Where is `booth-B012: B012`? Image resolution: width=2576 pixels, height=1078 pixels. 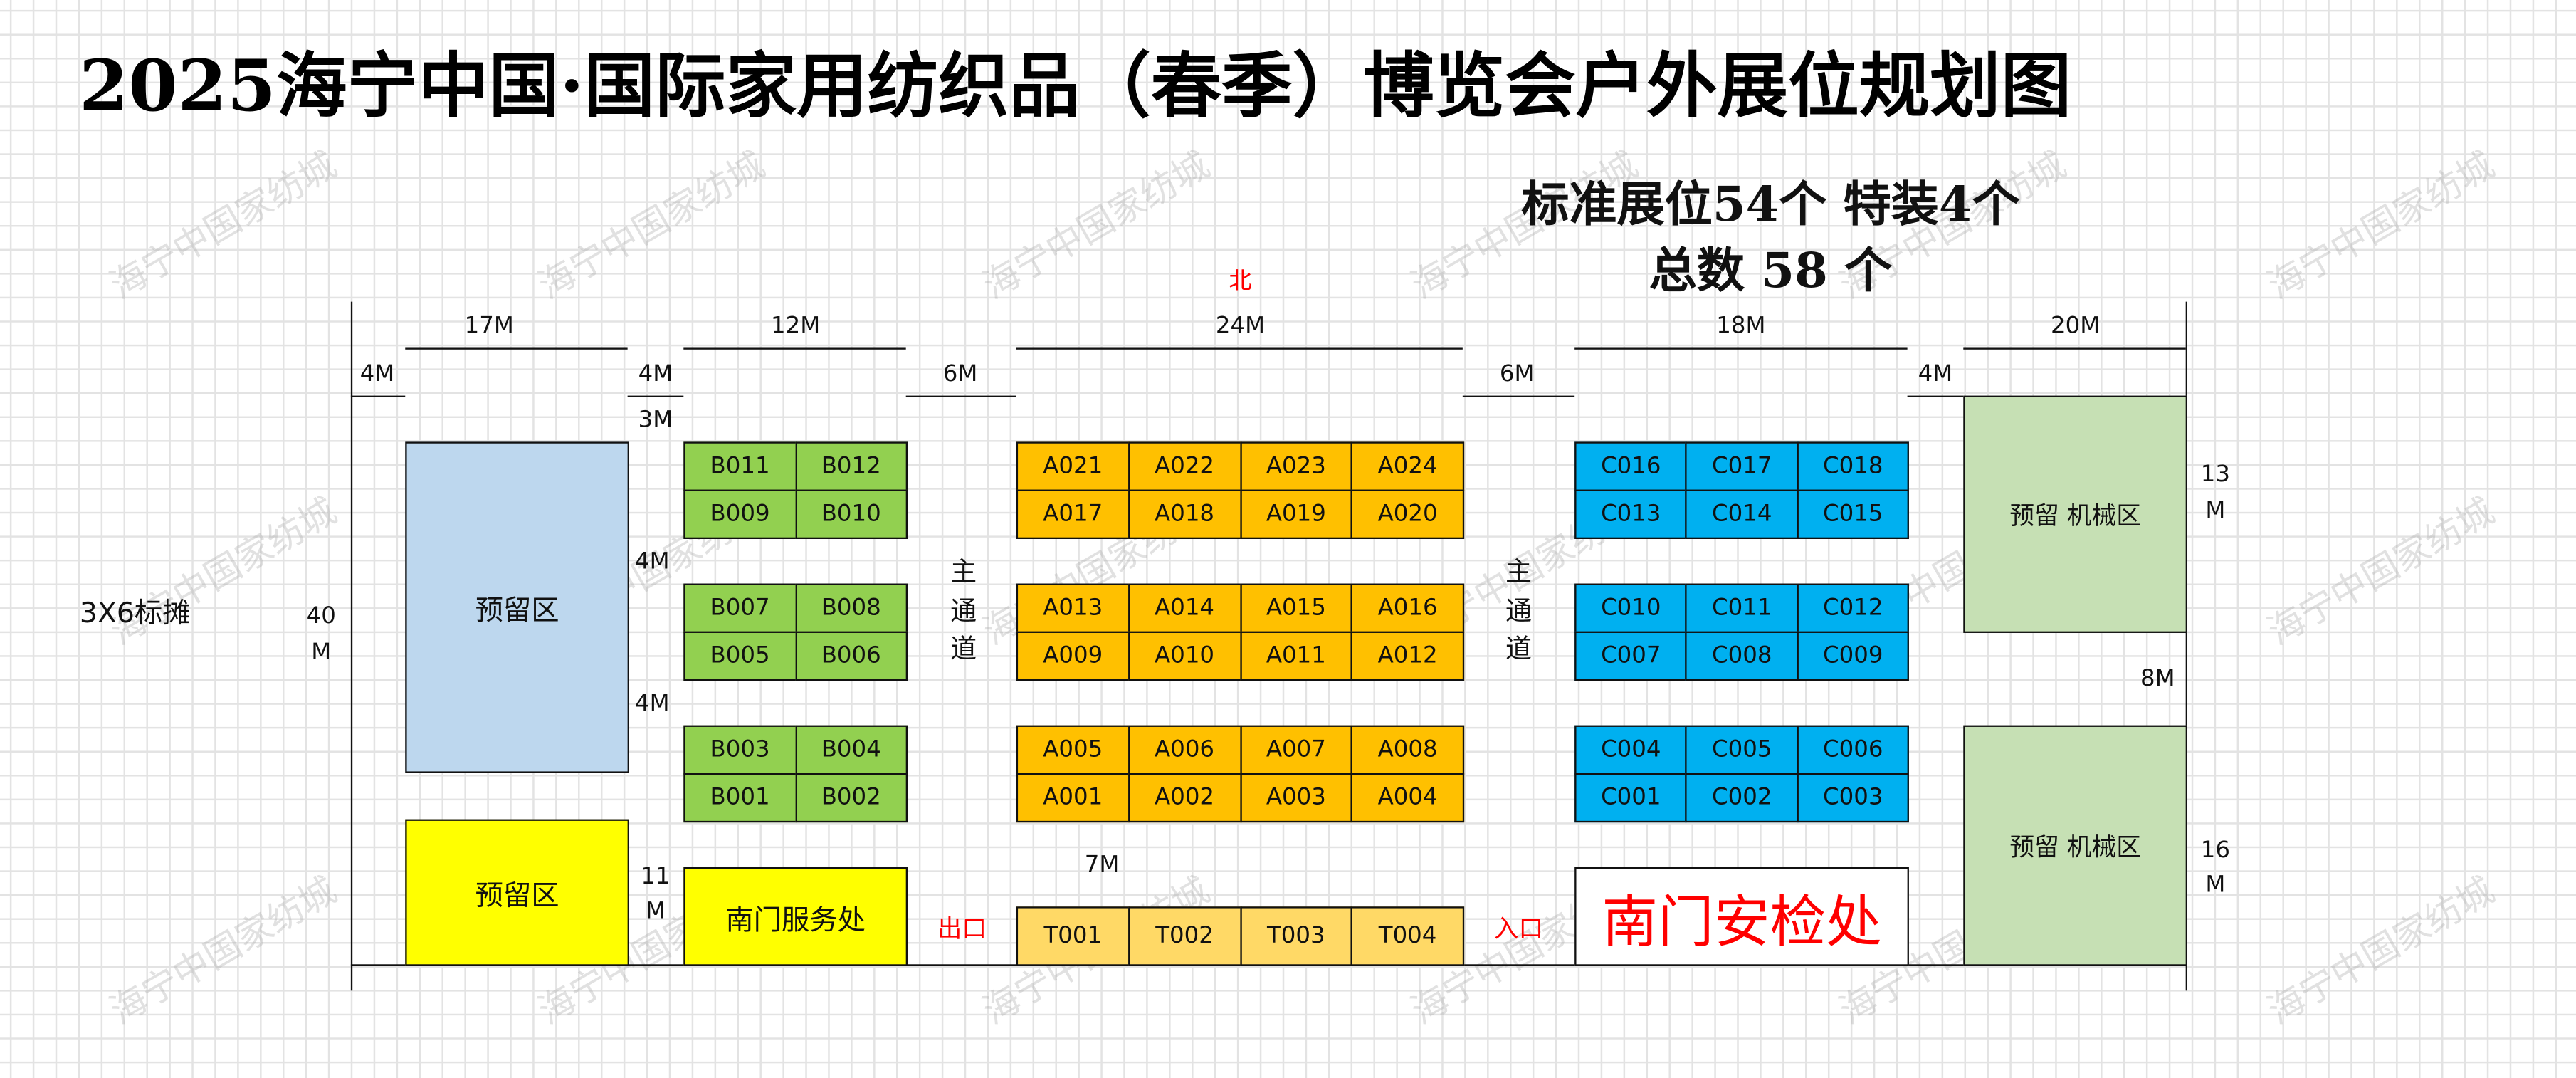 booth-B012: B012 is located at coordinates (851, 466).